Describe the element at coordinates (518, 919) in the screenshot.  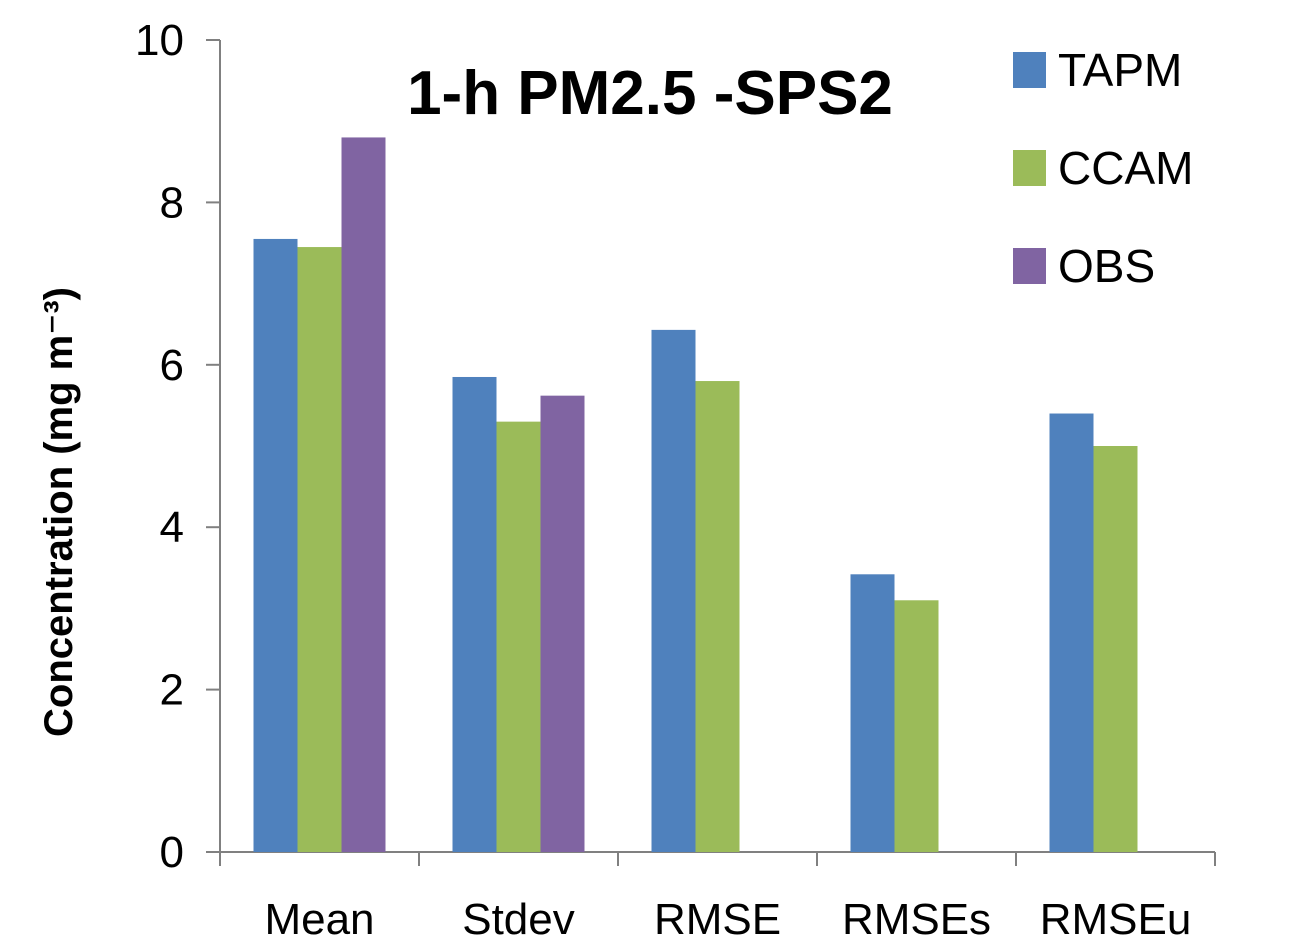
I see `x-tick-label: Stdev` at that location.